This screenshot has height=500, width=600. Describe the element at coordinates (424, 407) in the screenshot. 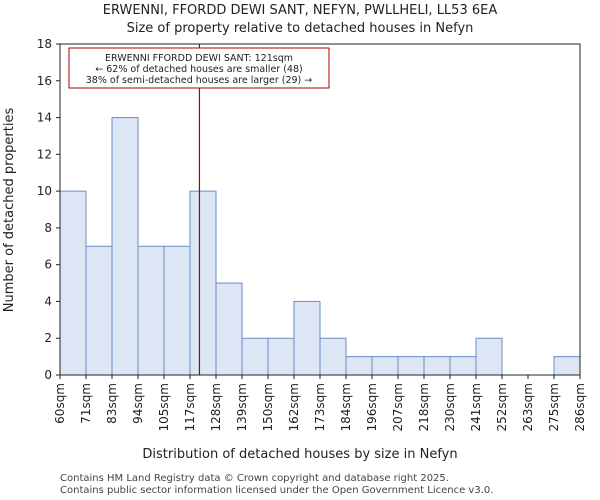

I see `x-tick-label: 218sqm` at that location.